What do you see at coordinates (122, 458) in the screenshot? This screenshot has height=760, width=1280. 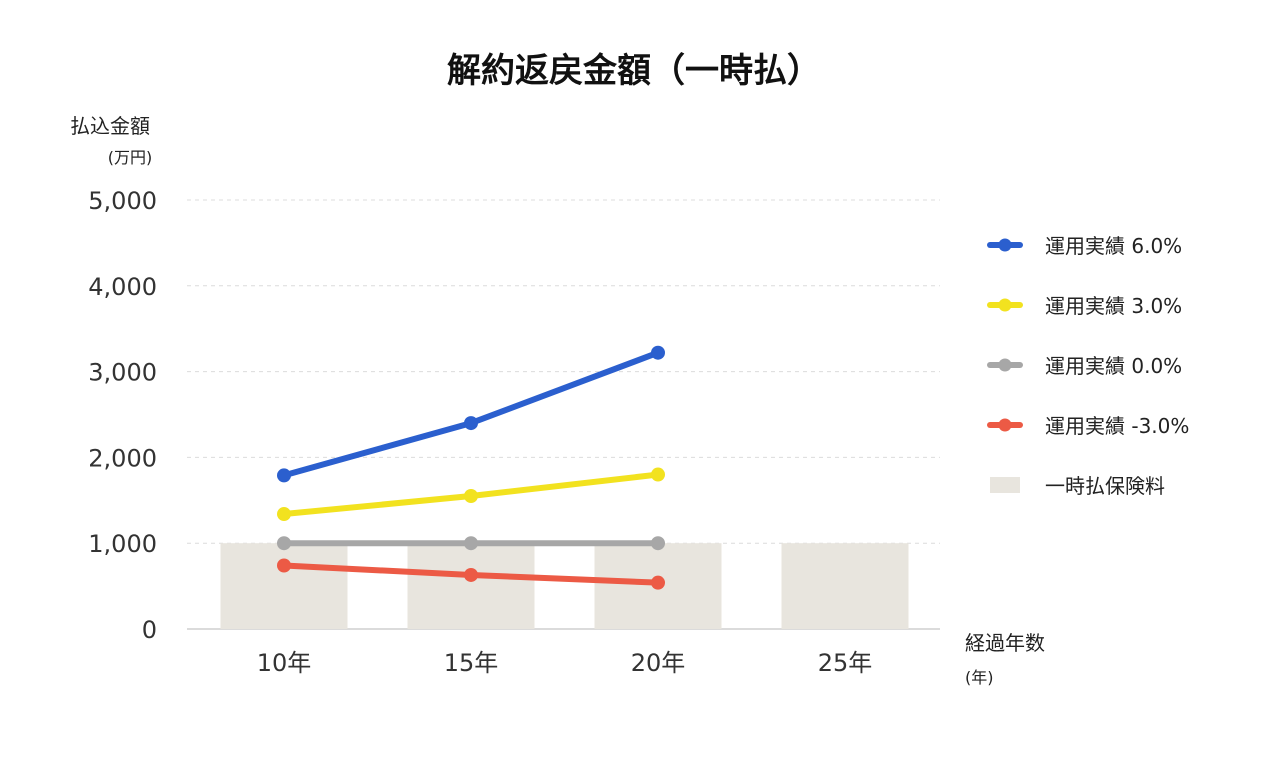 I see `y-tick-label: 2,000` at bounding box center [122, 458].